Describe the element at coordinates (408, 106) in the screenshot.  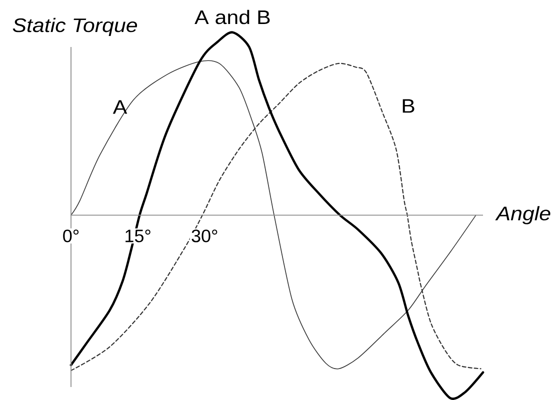
I see `series-label: B` at that location.